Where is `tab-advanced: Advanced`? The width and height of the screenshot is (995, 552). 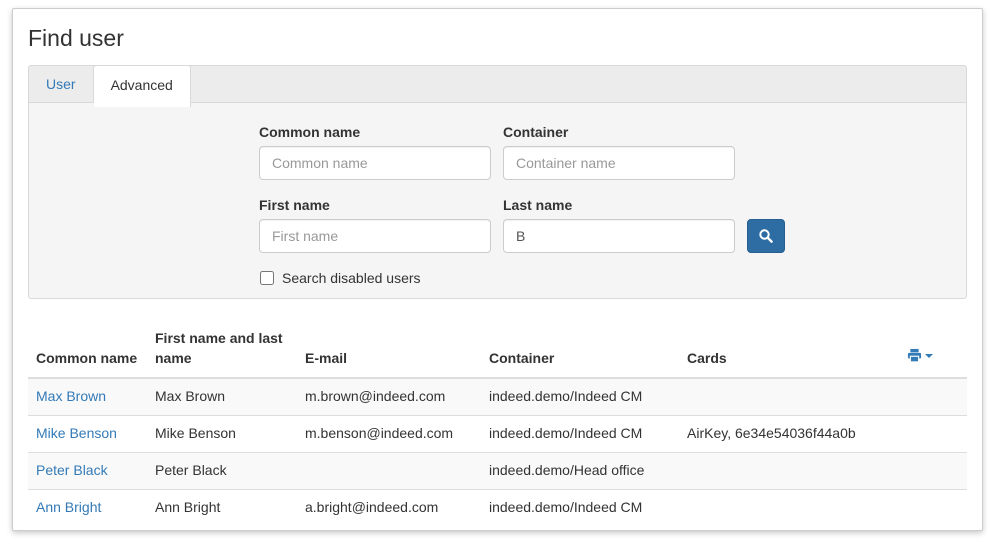 tab-advanced: Advanced is located at coordinates (142, 86).